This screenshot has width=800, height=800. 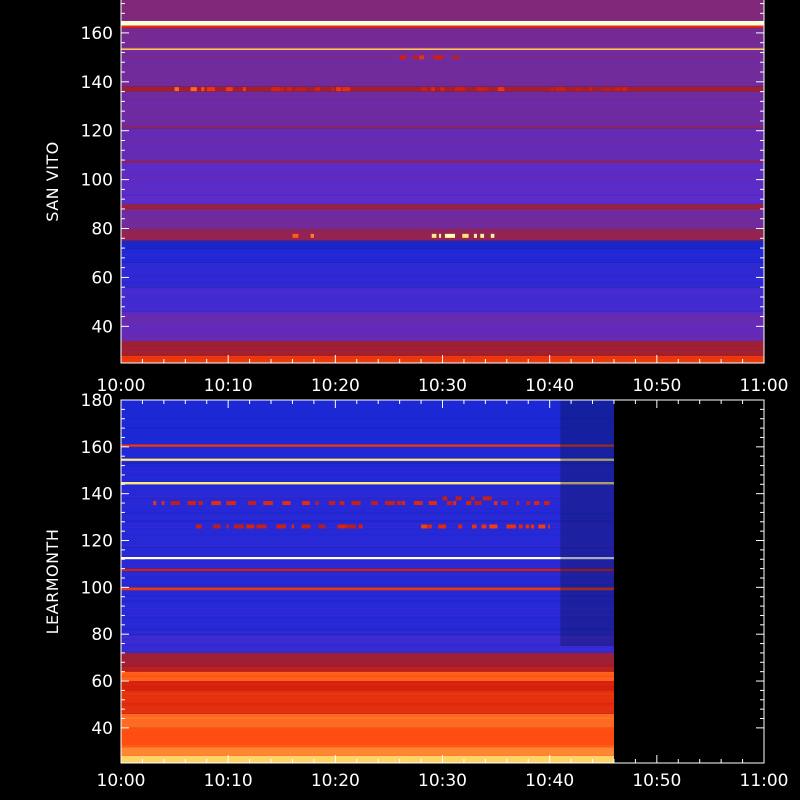 What do you see at coordinates (102, 635) in the screenshot?
I see `y-tick-label: 80` at bounding box center [102, 635].